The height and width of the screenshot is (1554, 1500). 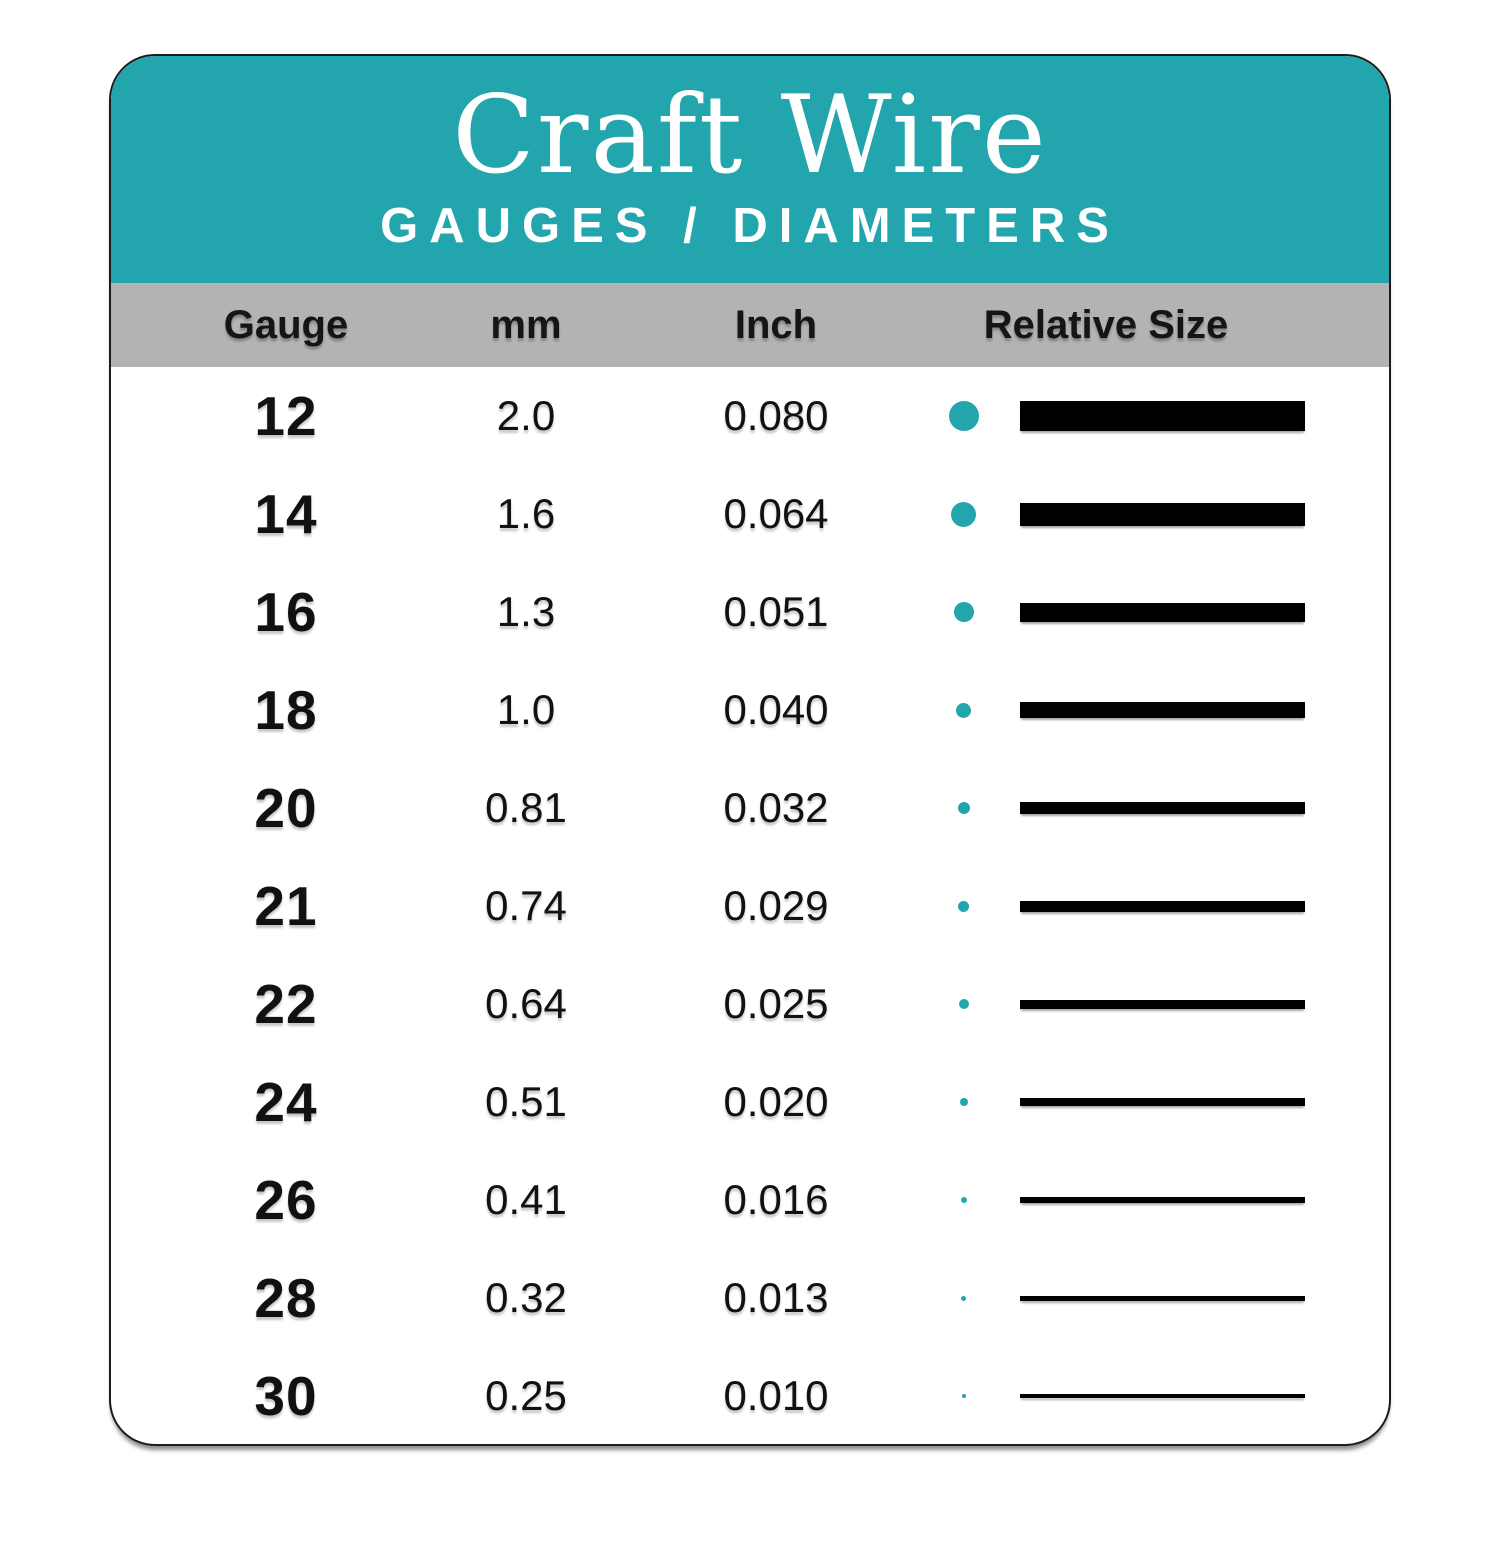 I want to click on mm-value: 1.3, so click(x=526, y=611).